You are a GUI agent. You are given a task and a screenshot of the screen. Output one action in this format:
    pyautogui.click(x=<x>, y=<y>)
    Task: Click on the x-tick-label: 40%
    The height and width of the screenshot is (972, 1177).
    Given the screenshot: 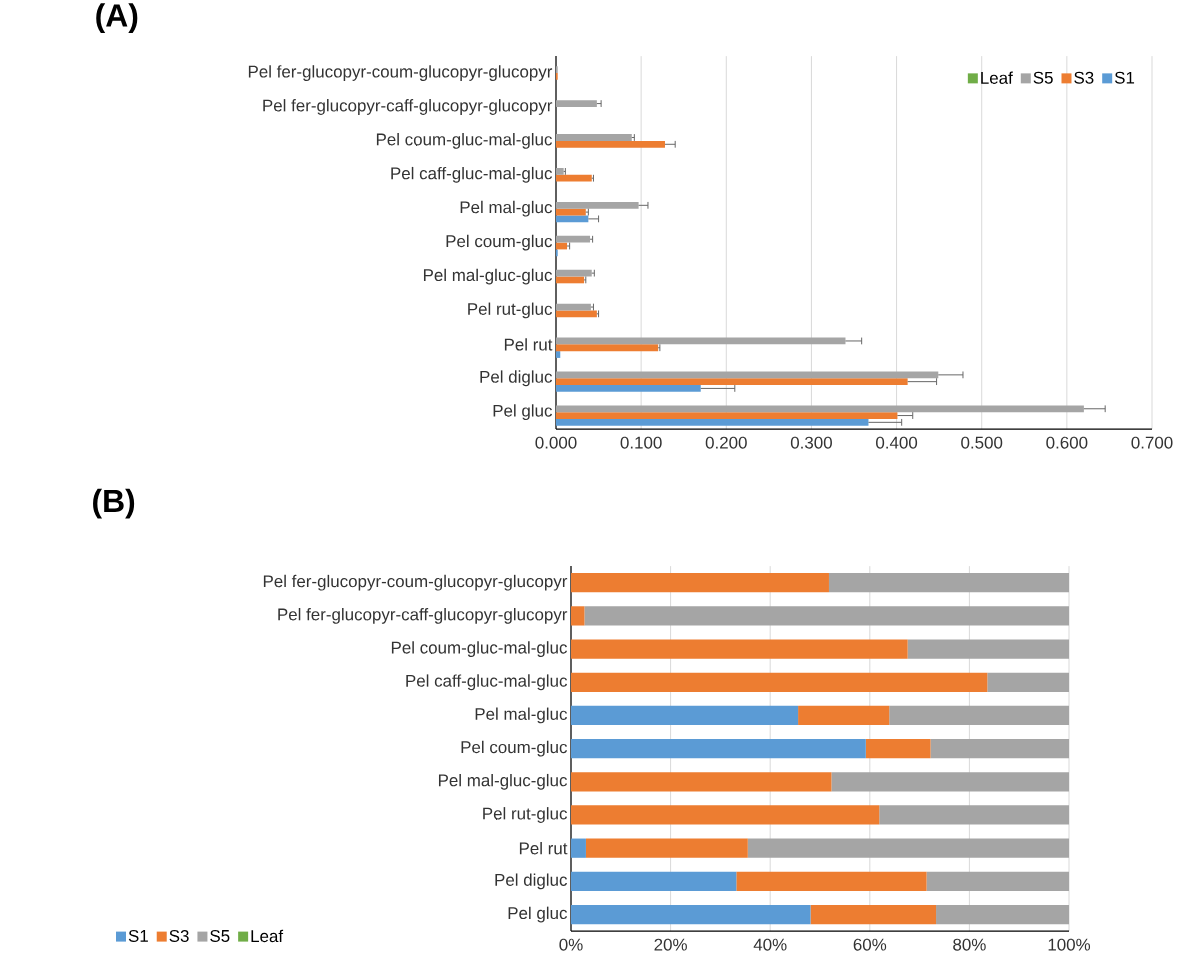 What is the action you would take?
    pyautogui.click(x=770, y=944)
    